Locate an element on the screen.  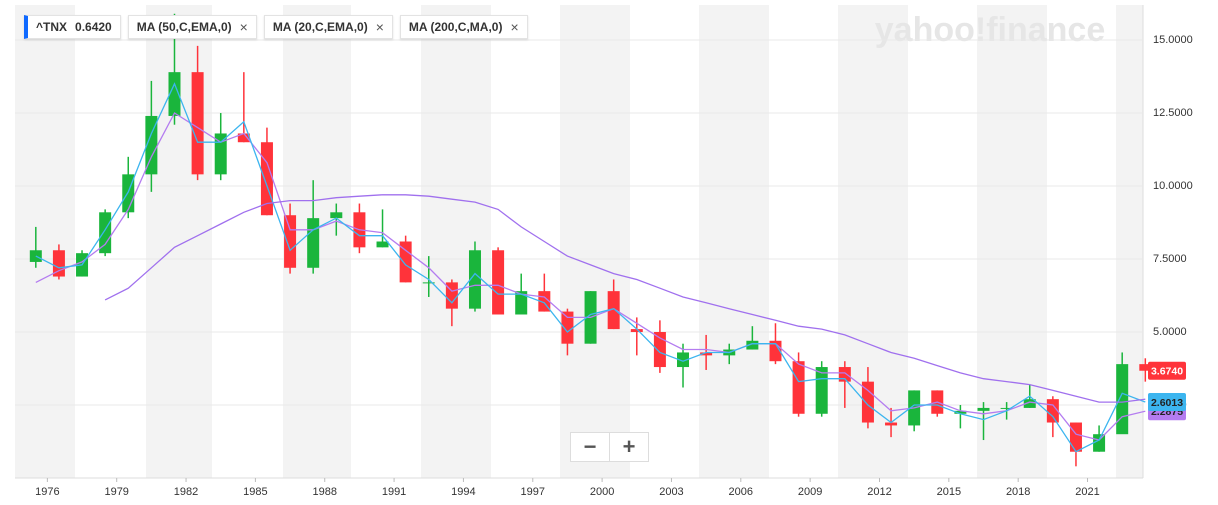
legend-chip: MA (200,C,MA,0) × is located at coordinates (463, 27).